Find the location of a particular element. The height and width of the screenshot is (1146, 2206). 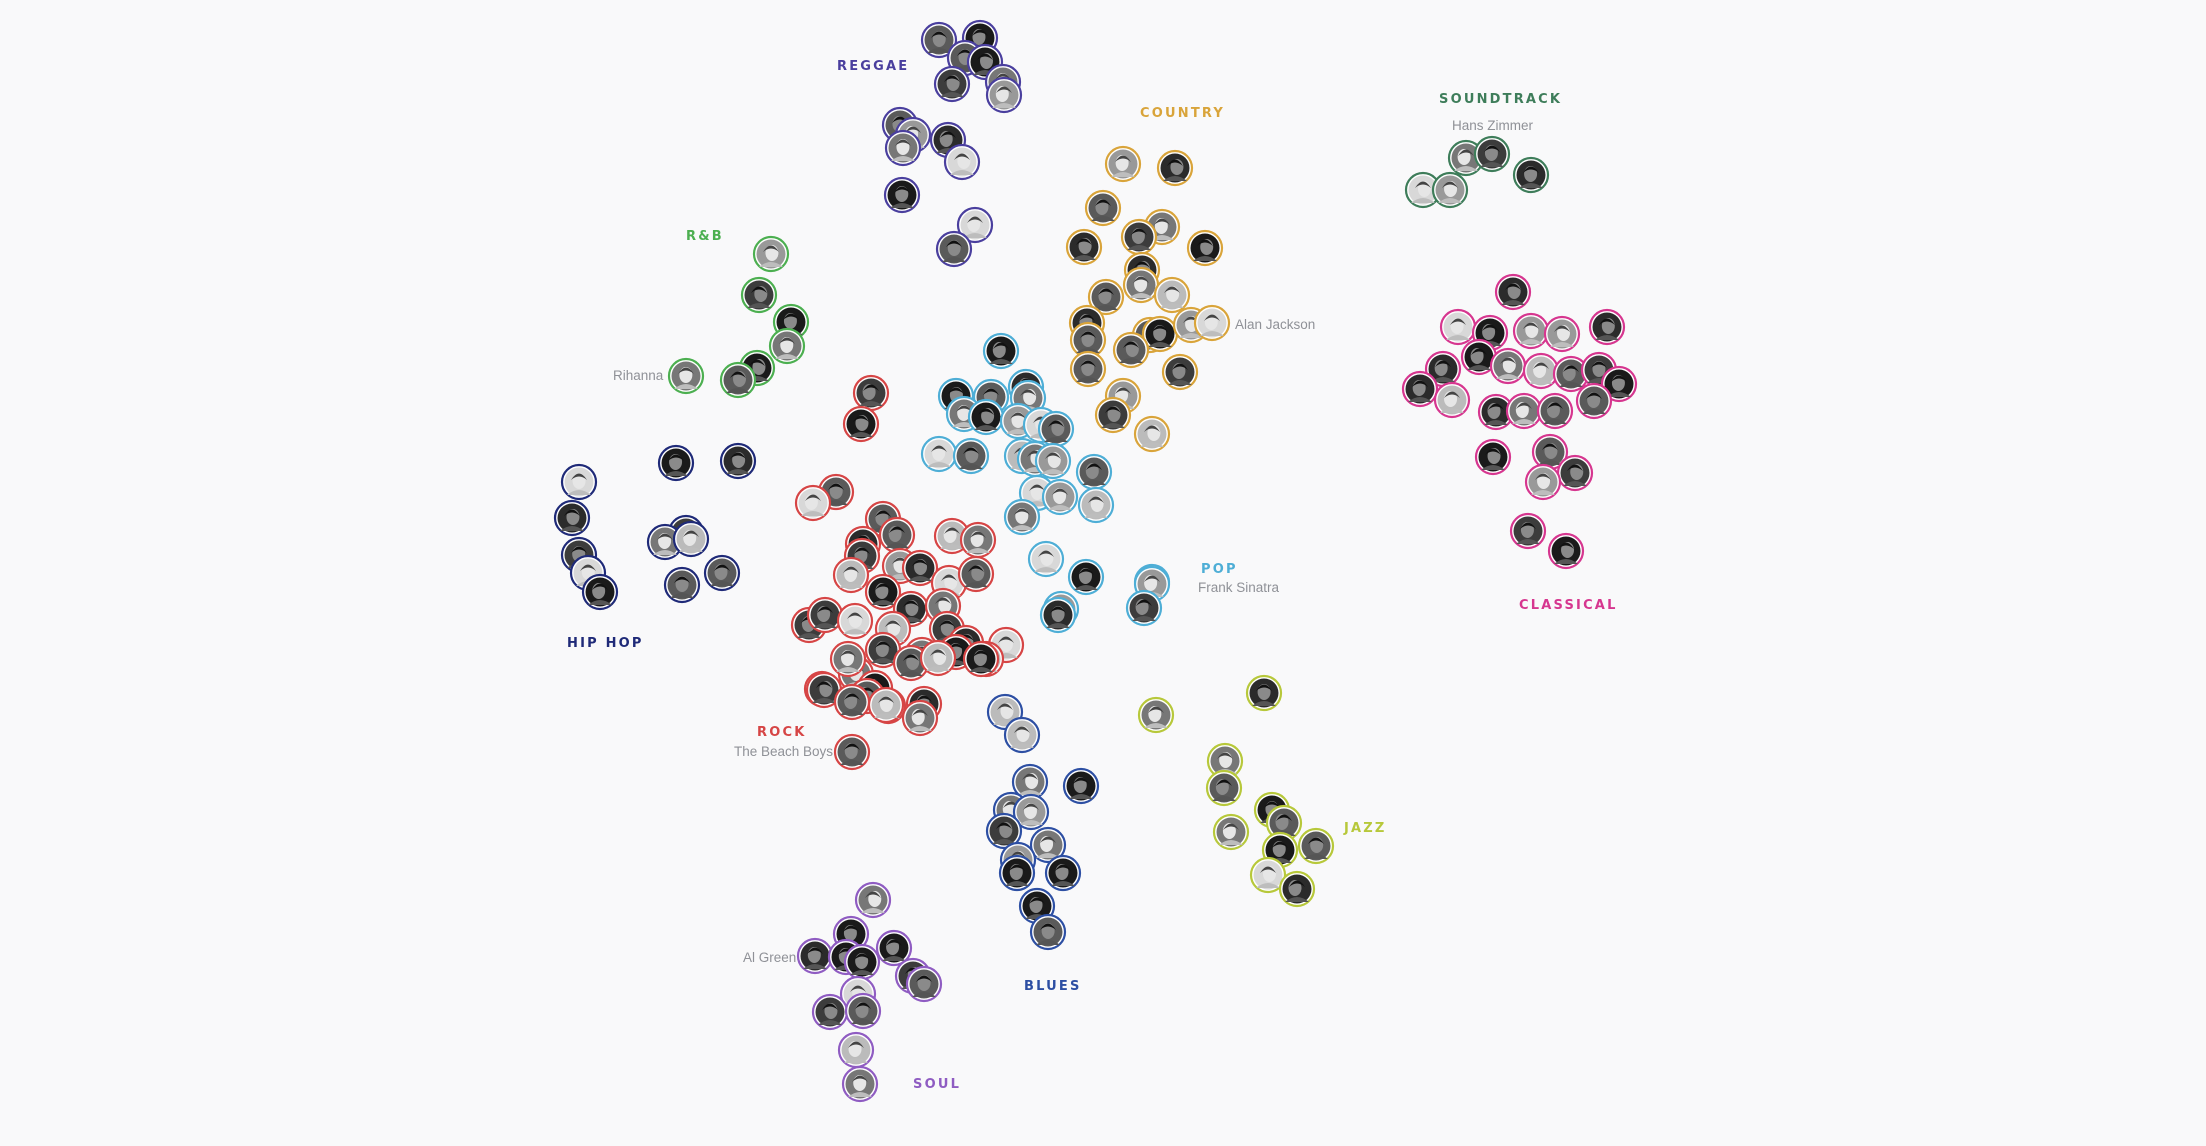

artist-label-beach-boys: The Beach Boys is located at coordinates (783, 751).